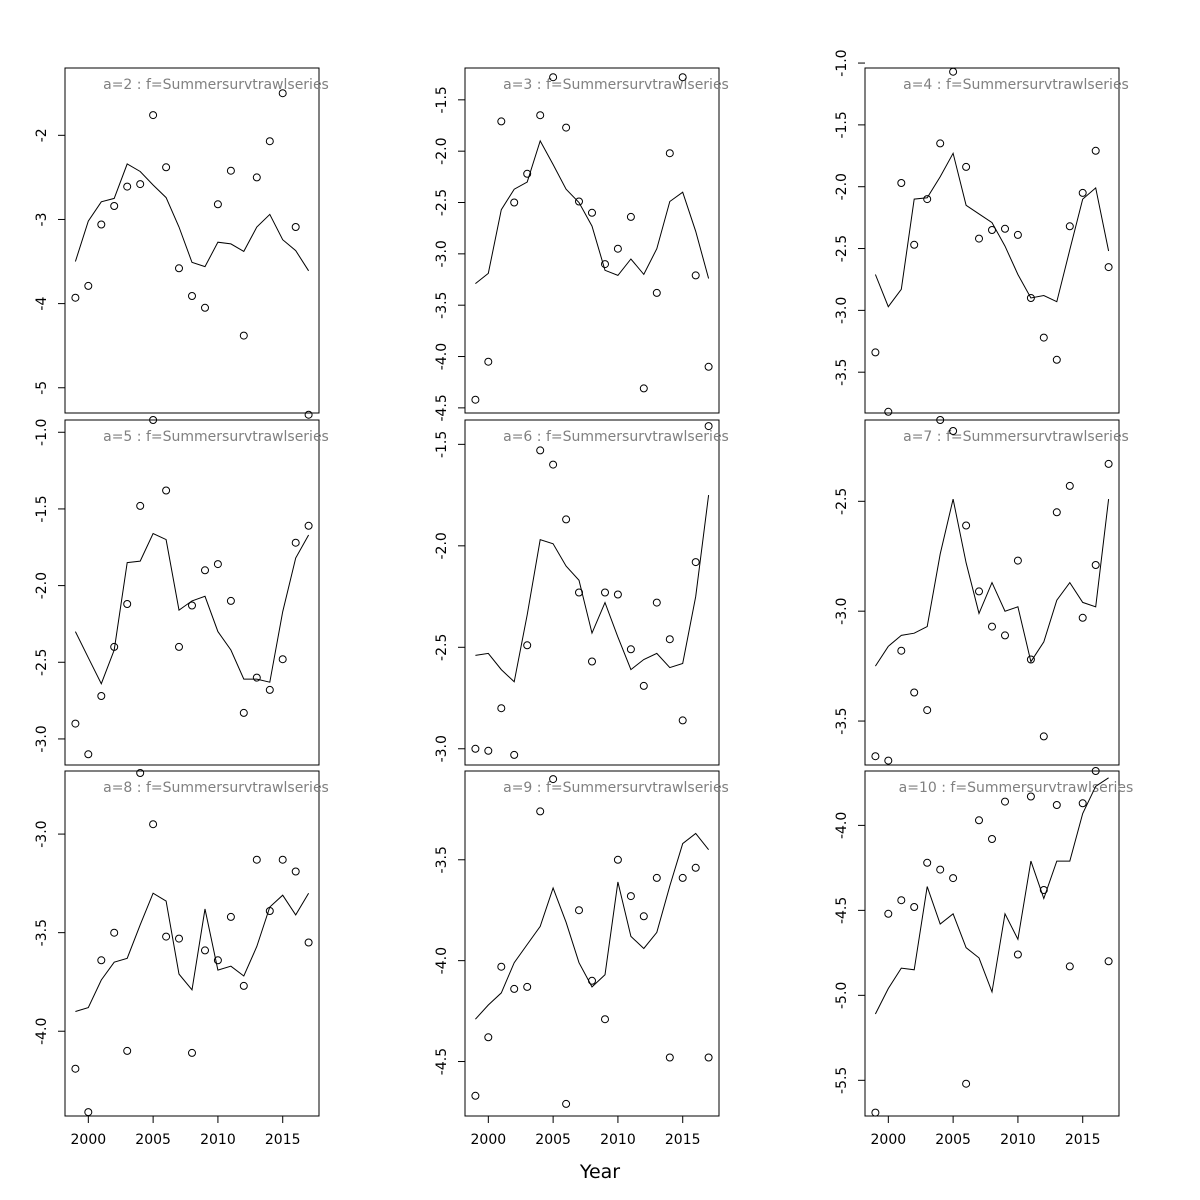  Describe the element at coordinates (599, 1172) in the screenshot. I see `x-axis-title: Year` at that location.